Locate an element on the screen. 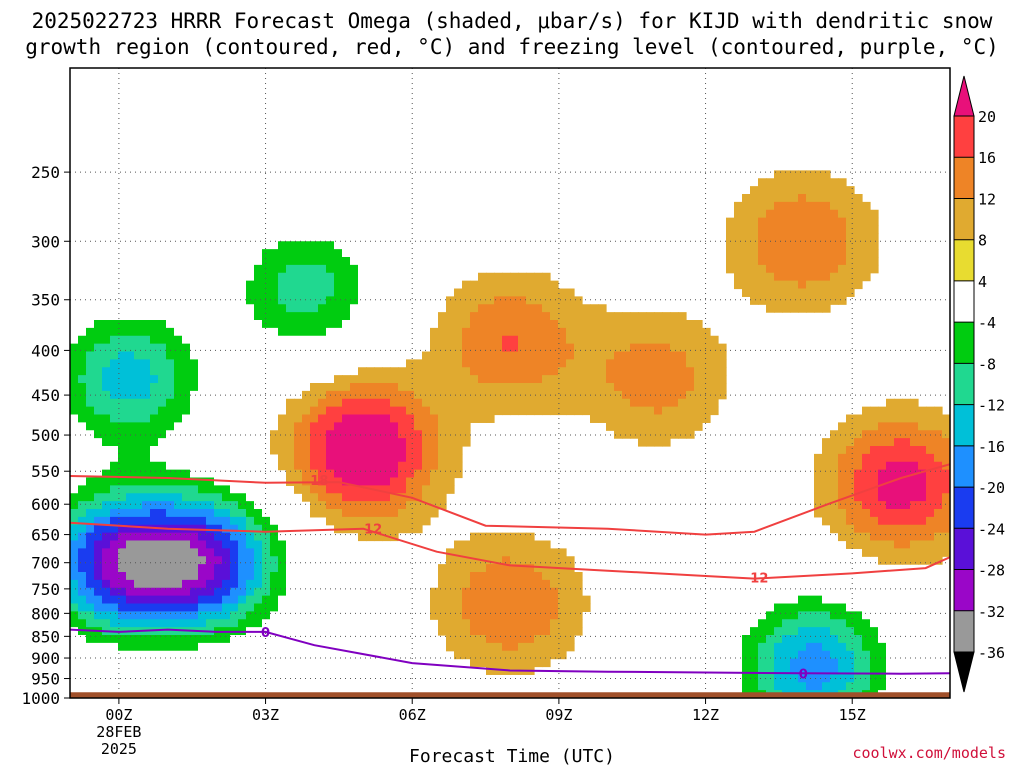  colorbar-segment is located at coordinates (964, 178).